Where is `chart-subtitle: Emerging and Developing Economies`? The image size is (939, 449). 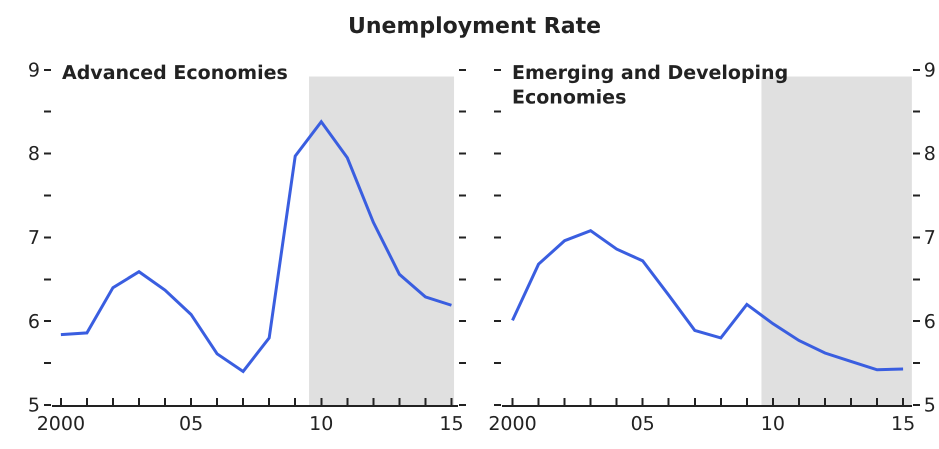 chart-subtitle: Emerging and Developing Economies is located at coordinates (650, 85).